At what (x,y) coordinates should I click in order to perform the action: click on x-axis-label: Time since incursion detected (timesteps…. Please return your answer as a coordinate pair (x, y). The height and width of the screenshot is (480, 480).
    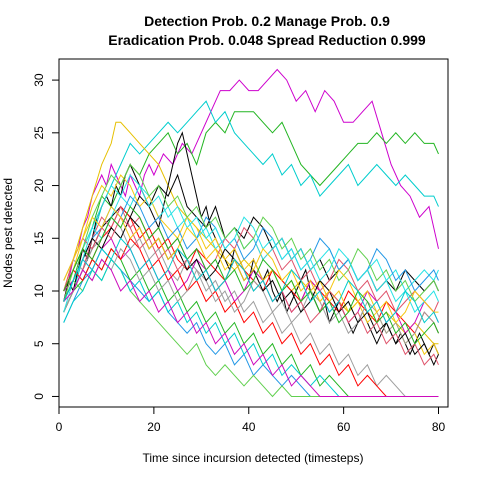
    Looking at the image, I should click on (253, 458).